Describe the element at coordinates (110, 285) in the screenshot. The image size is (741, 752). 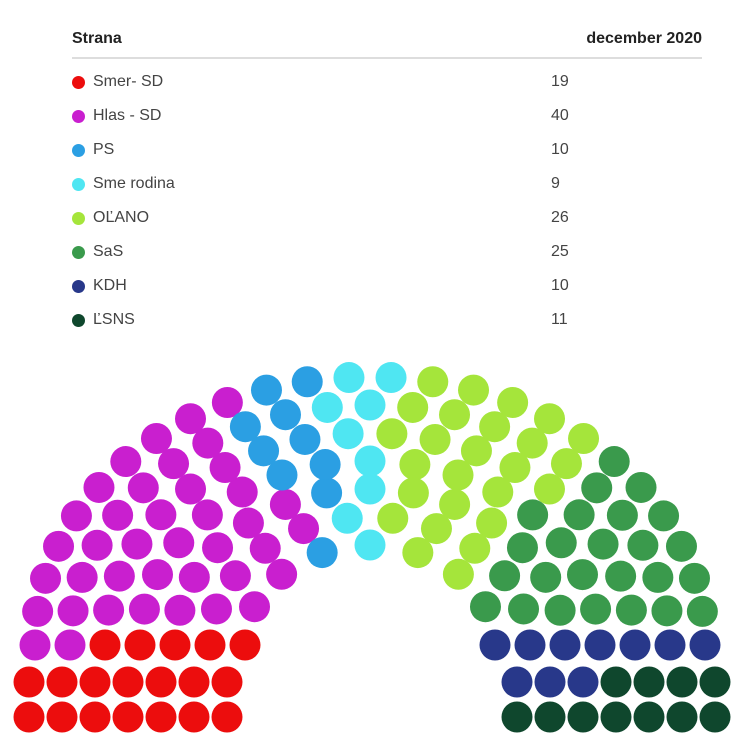
I see `party-name: KDH` at that location.